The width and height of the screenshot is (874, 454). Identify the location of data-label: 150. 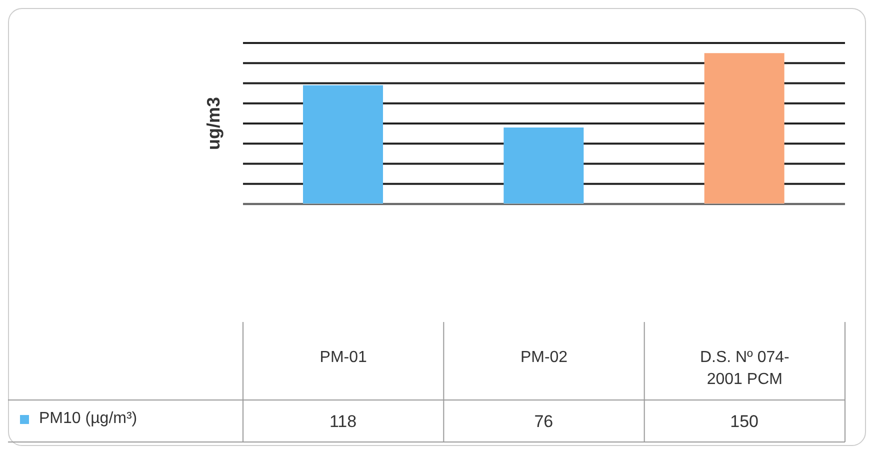
(744, 421).